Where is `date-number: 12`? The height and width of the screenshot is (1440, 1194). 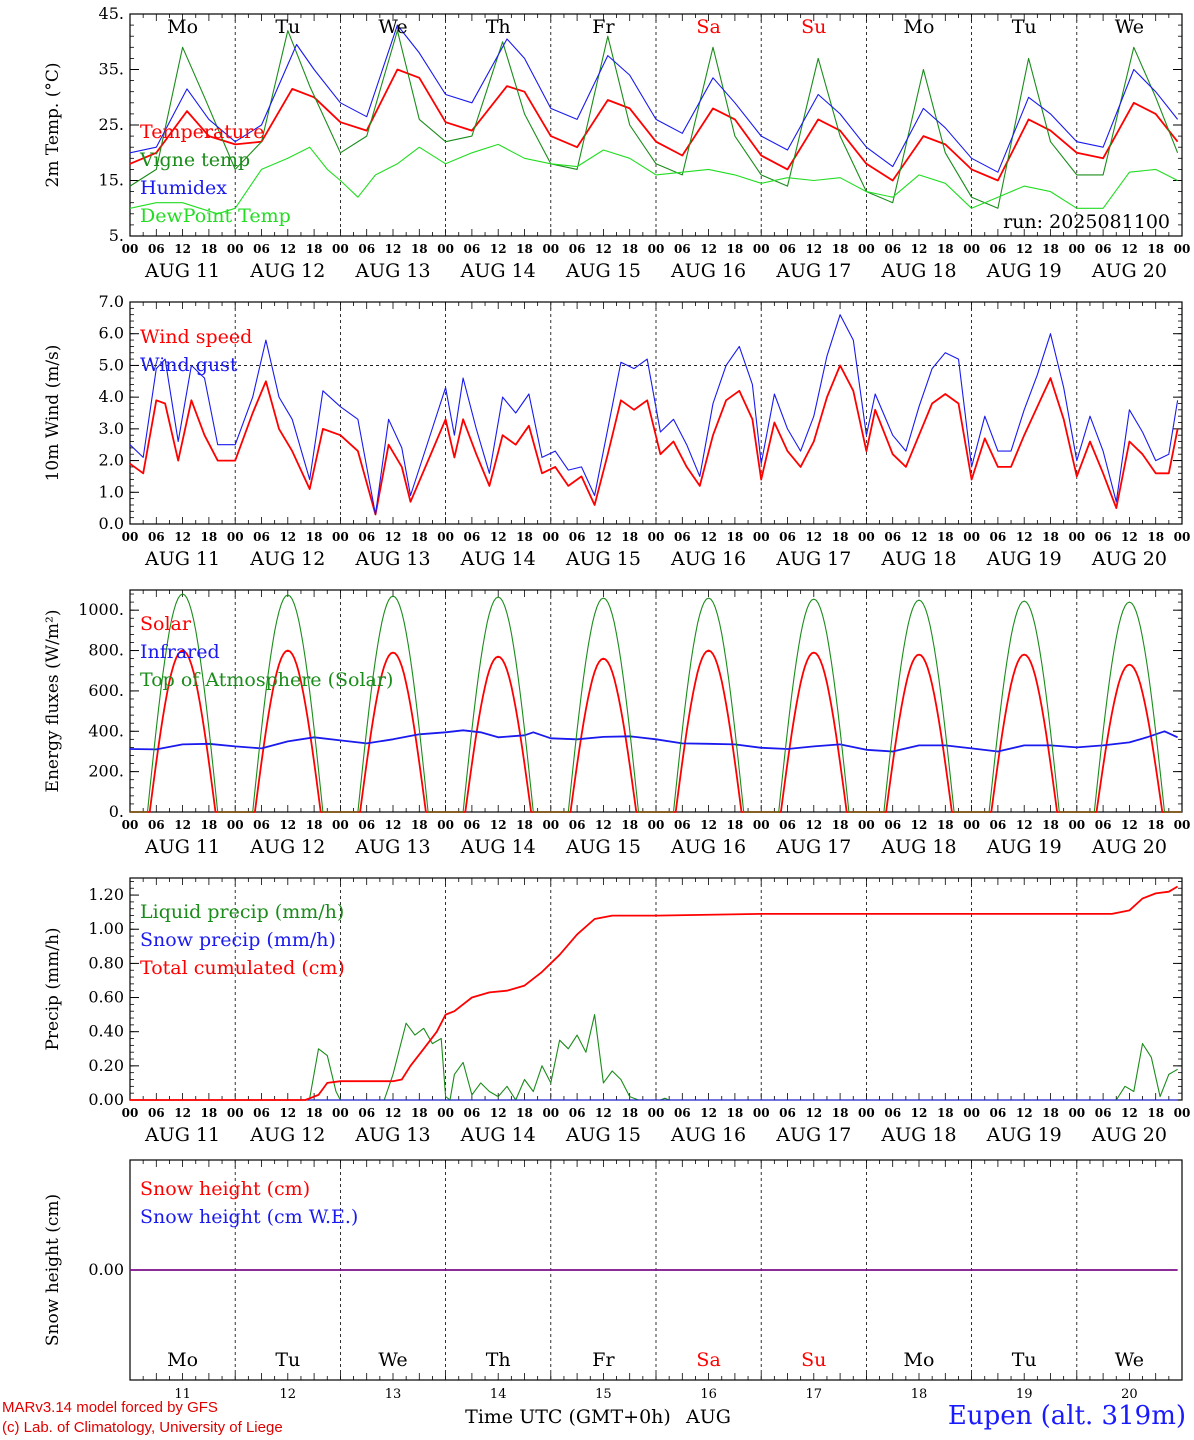
date-number: 12 is located at coordinates (288, 1394).